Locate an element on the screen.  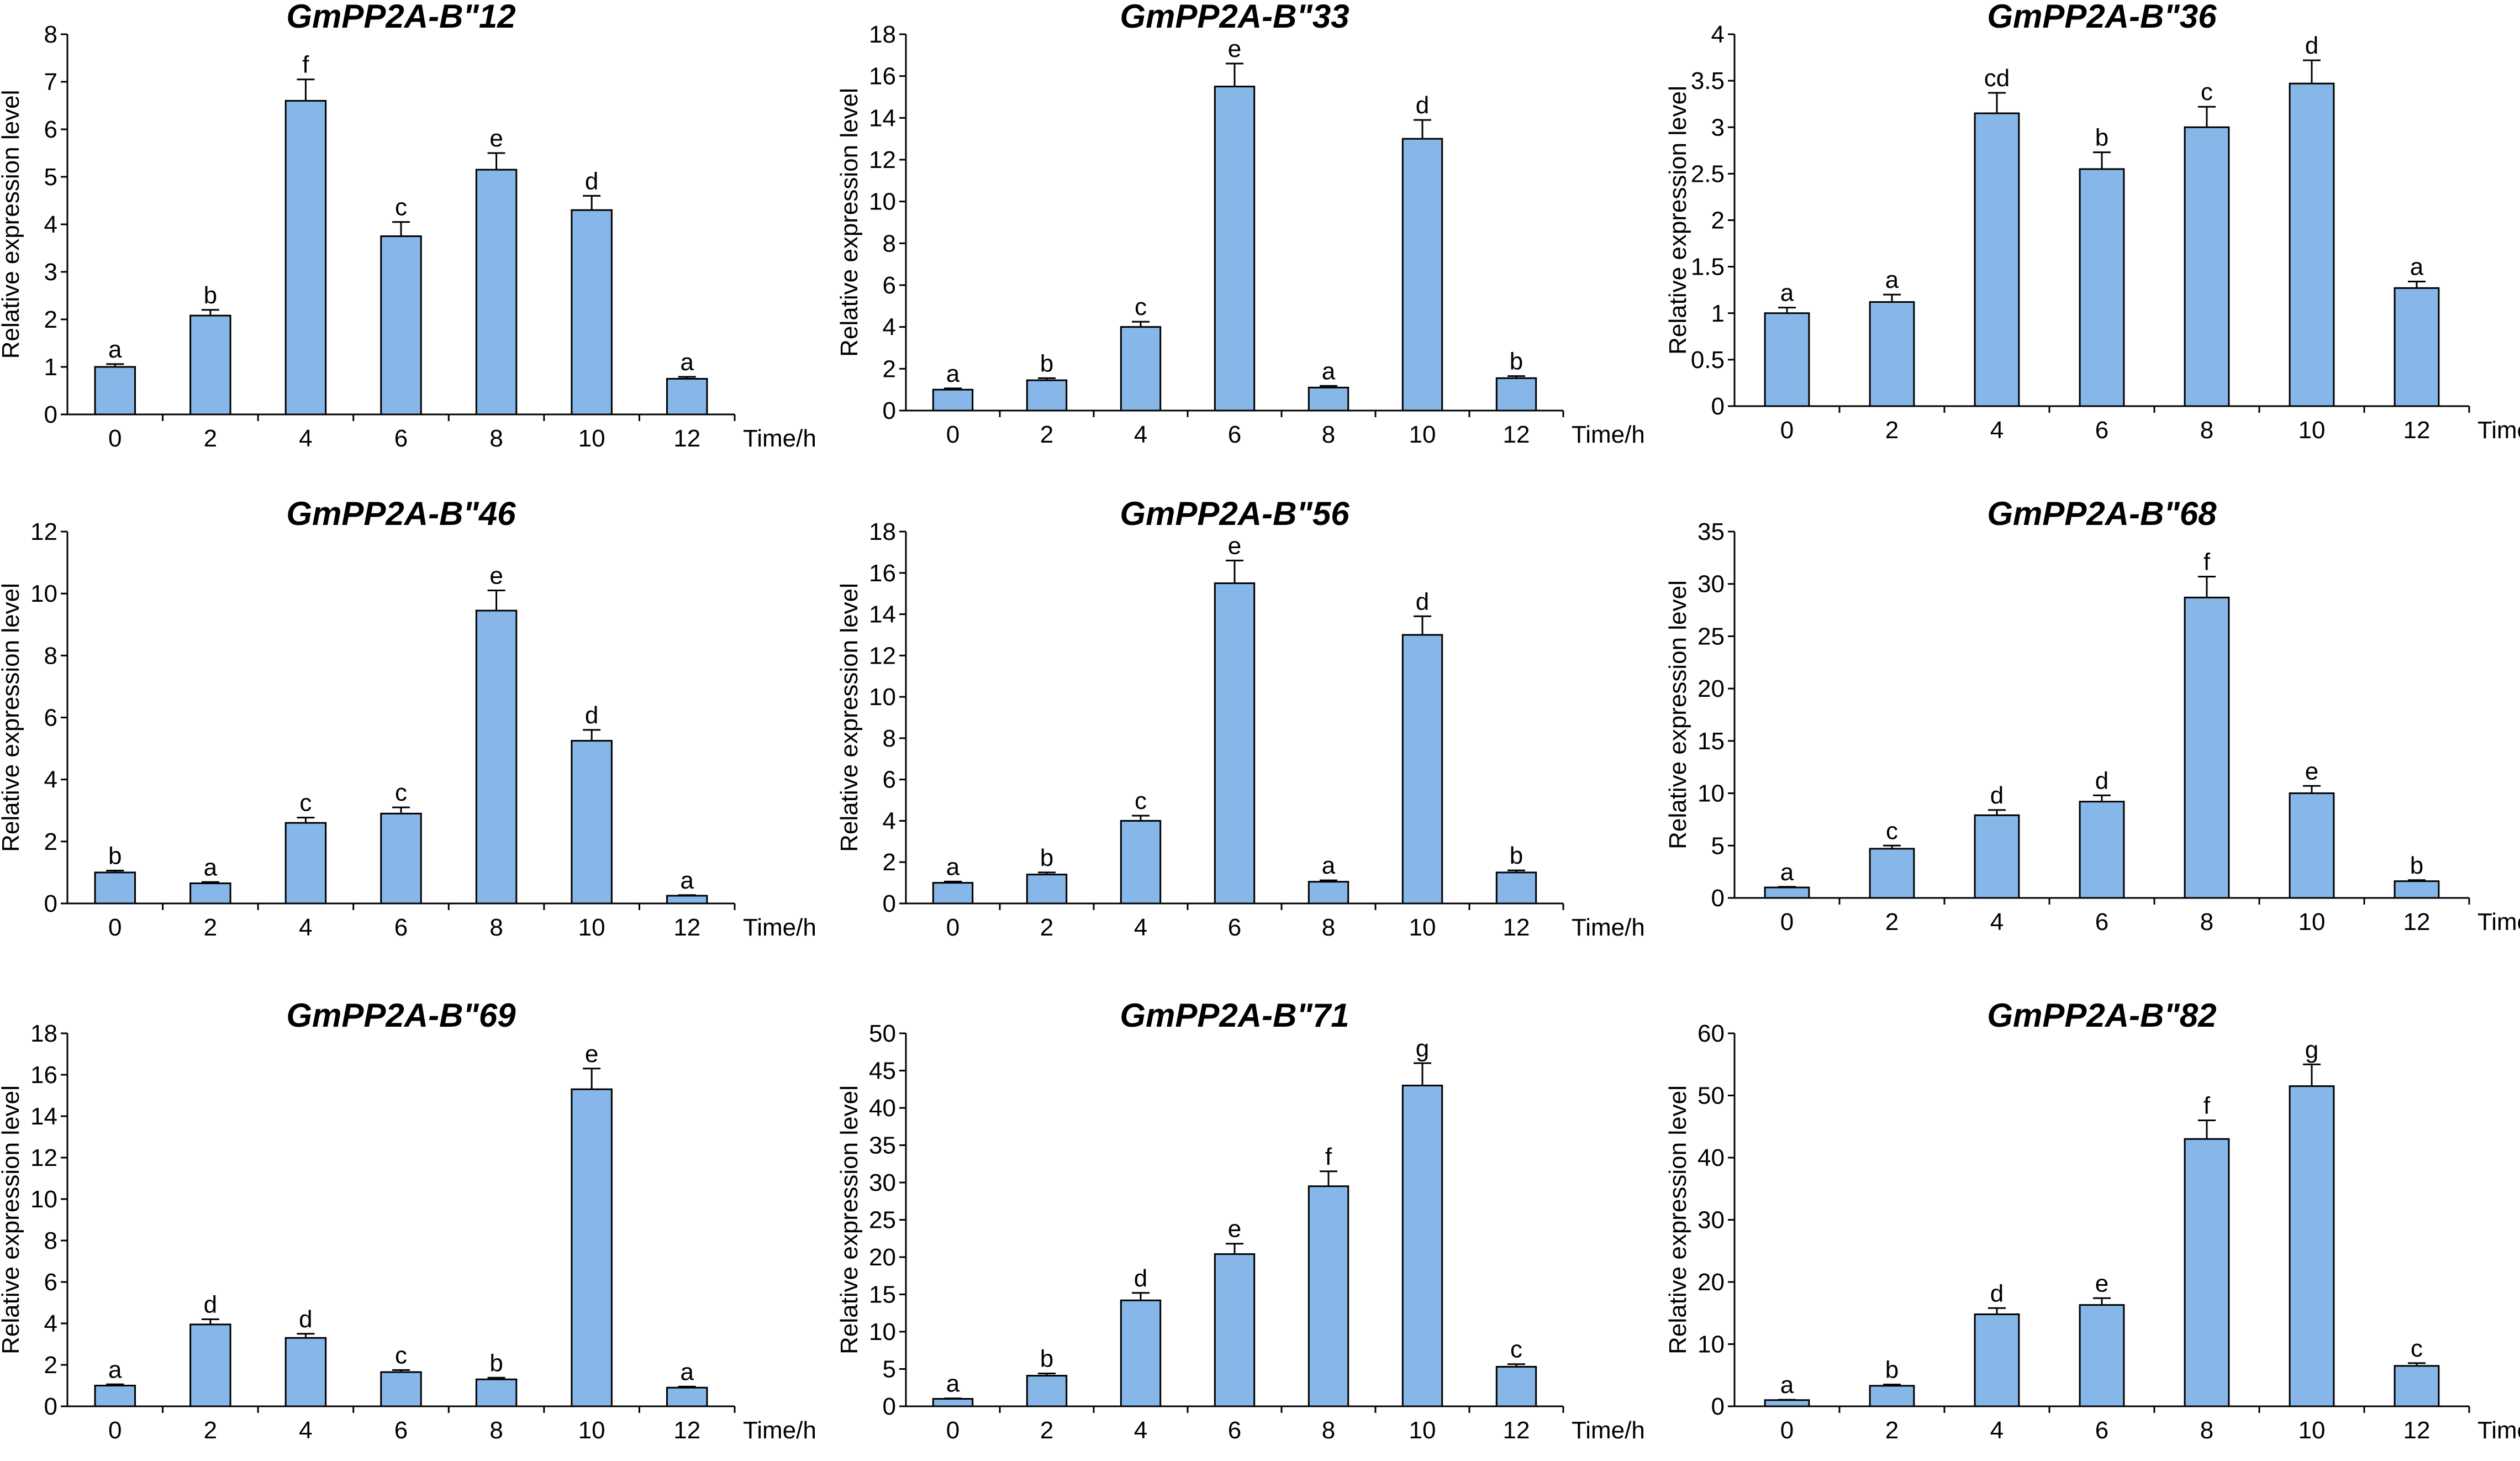
y-tick-label: 1.5 is located at coordinates (1708, 267).